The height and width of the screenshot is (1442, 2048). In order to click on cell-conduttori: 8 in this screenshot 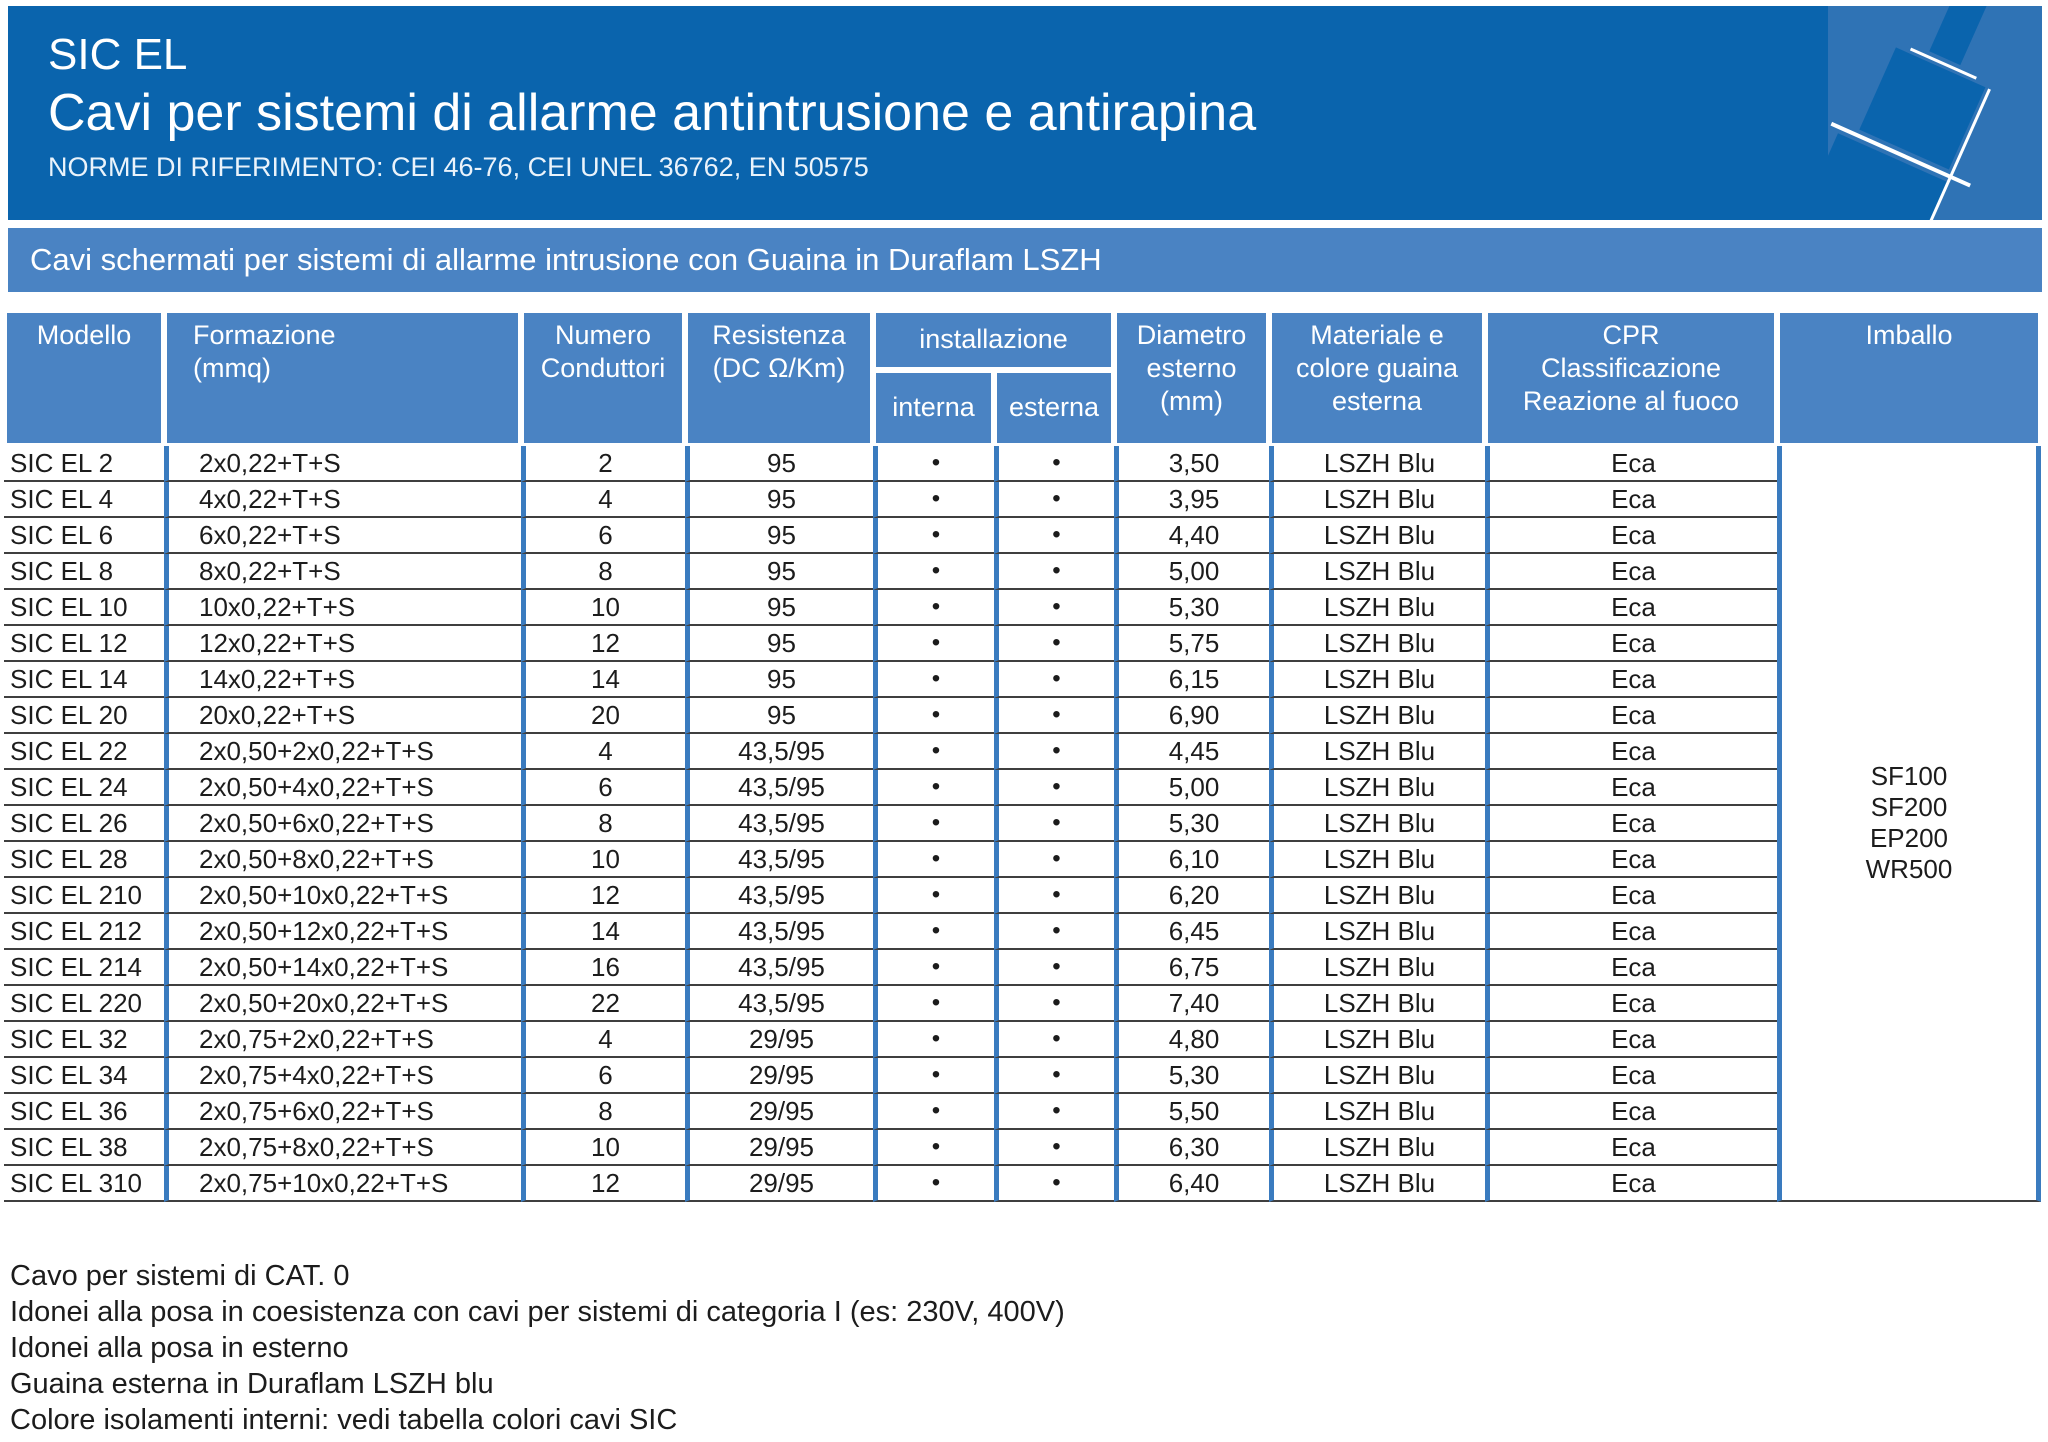, I will do `click(603, 1112)`.